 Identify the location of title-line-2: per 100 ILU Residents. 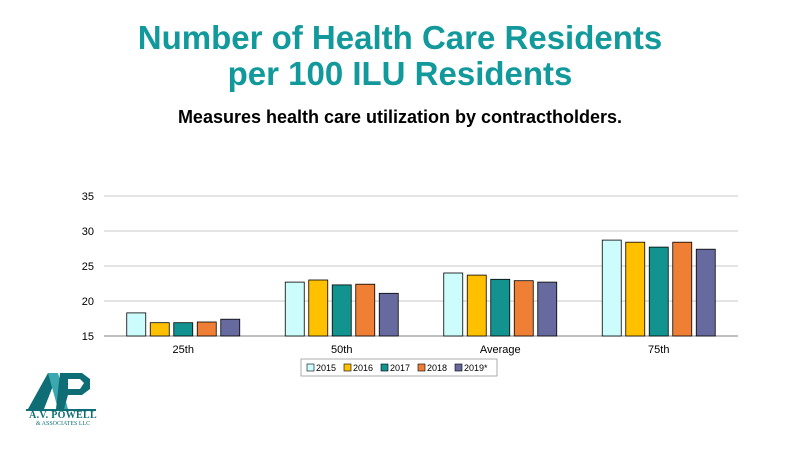
(400, 73).